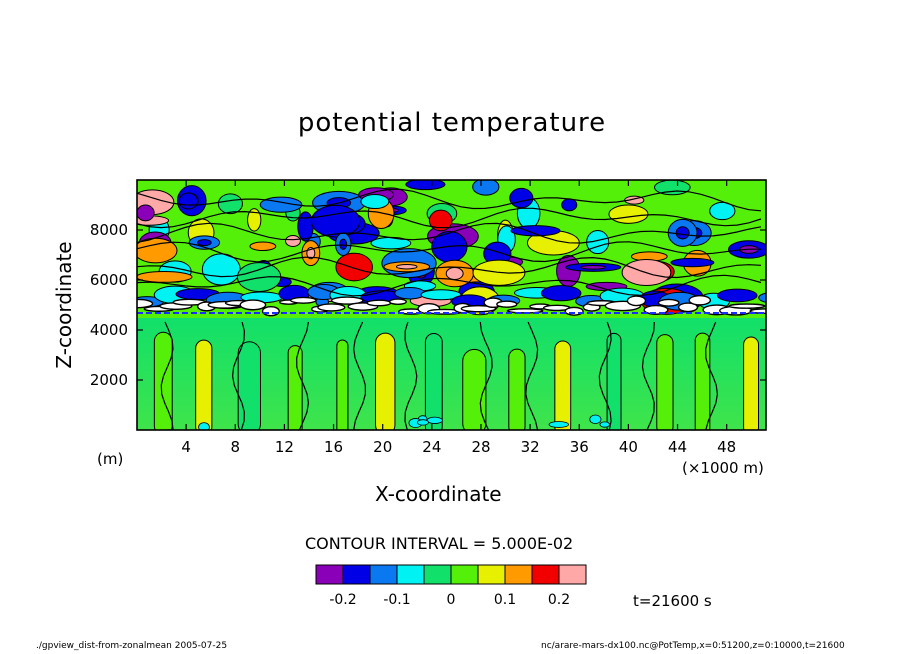 Image resolution: width=904 pixels, height=654 pixels. What do you see at coordinates (284, 447) in the screenshot?
I see `x-tick-label: 12` at bounding box center [284, 447].